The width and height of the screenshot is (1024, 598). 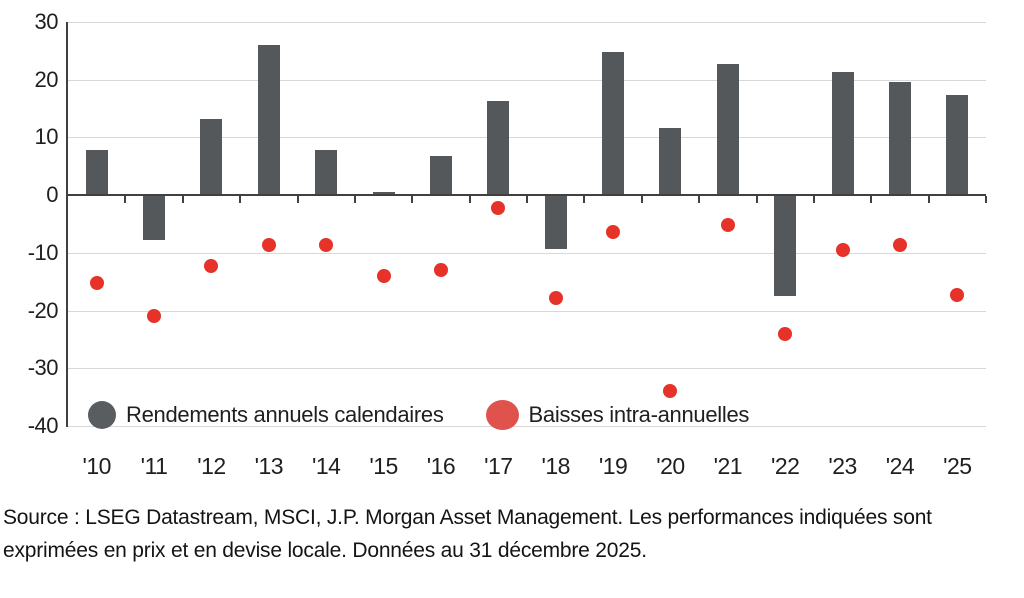 I want to click on x-tick-label: '19, so click(x=613, y=466).